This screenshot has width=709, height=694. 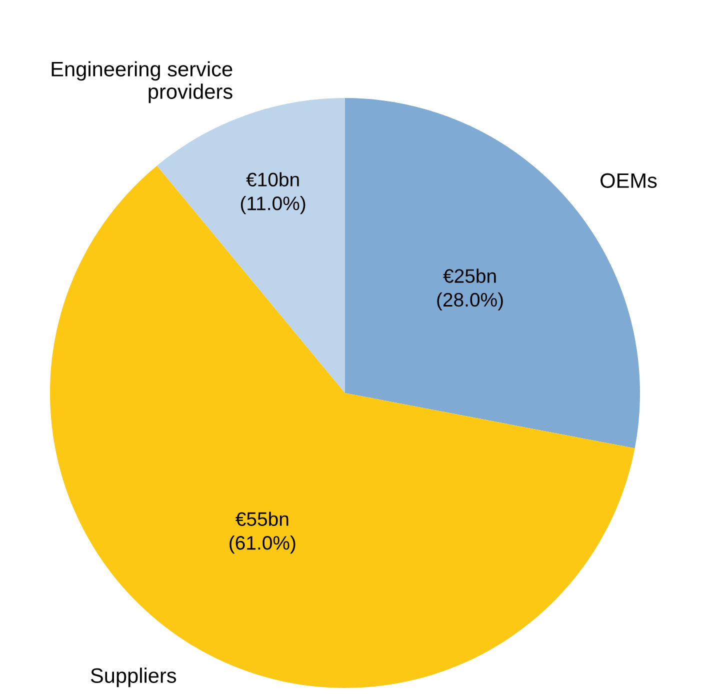 What do you see at coordinates (628, 180) in the screenshot?
I see `slice-label: OEMs` at bounding box center [628, 180].